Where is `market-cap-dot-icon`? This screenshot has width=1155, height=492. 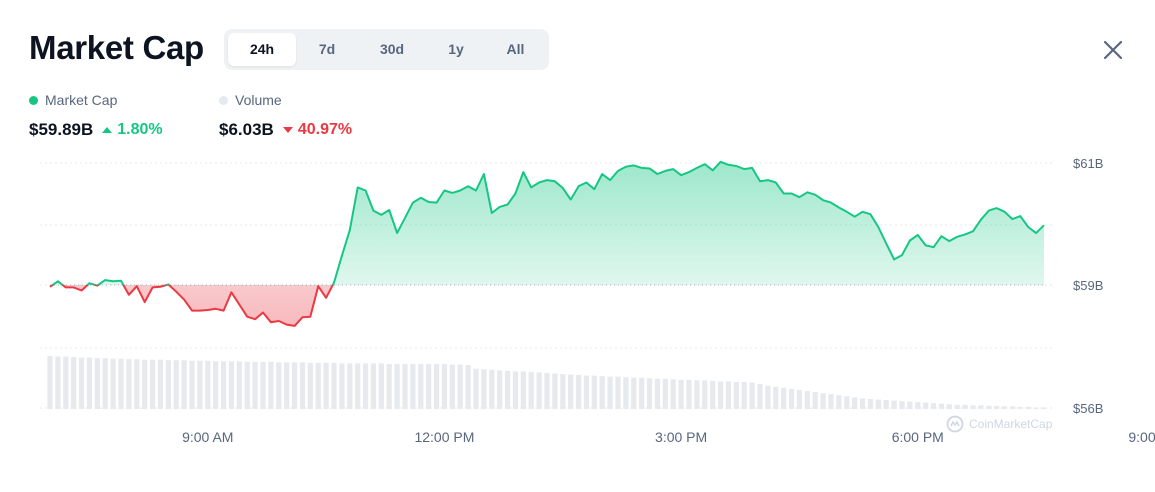 market-cap-dot-icon is located at coordinates (33, 100).